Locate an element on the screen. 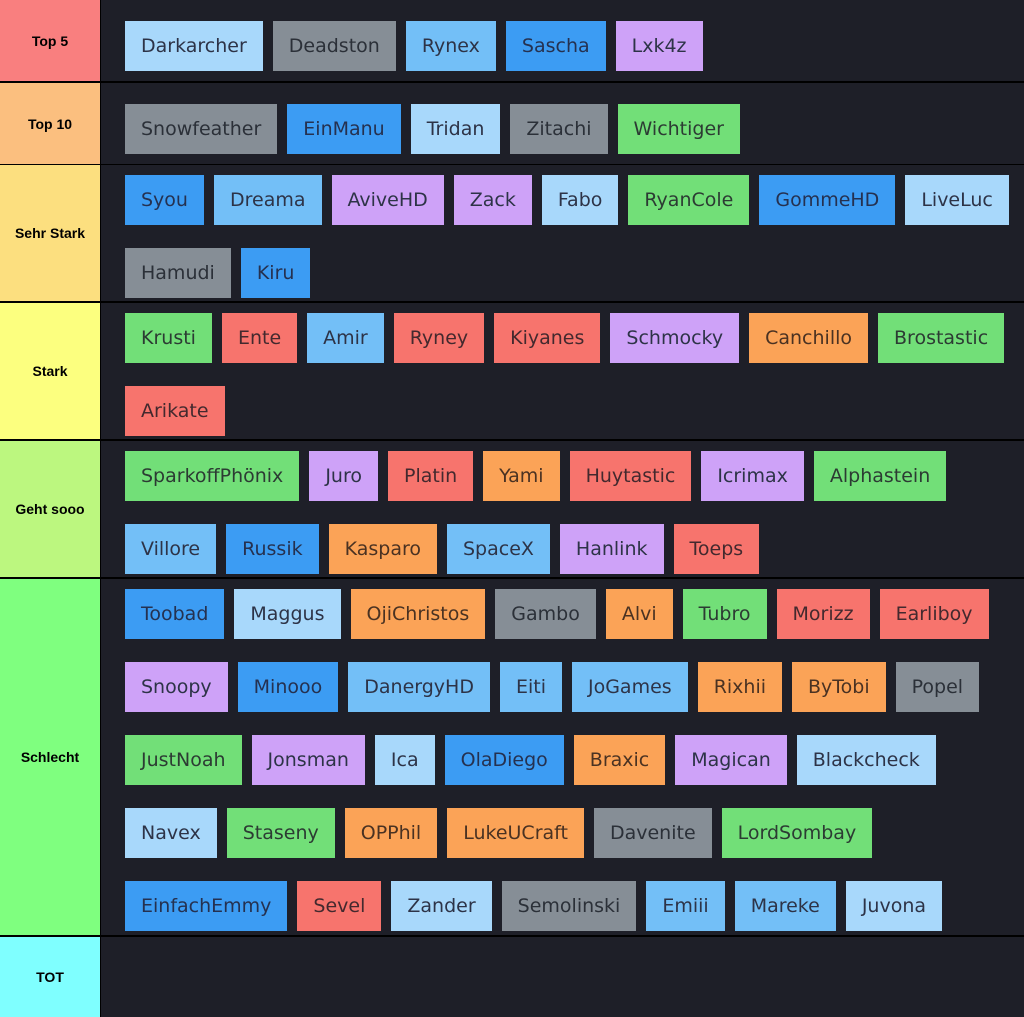 The image size is (1024, 1017). tier-row: TOT is located at coordinates (512, 977).